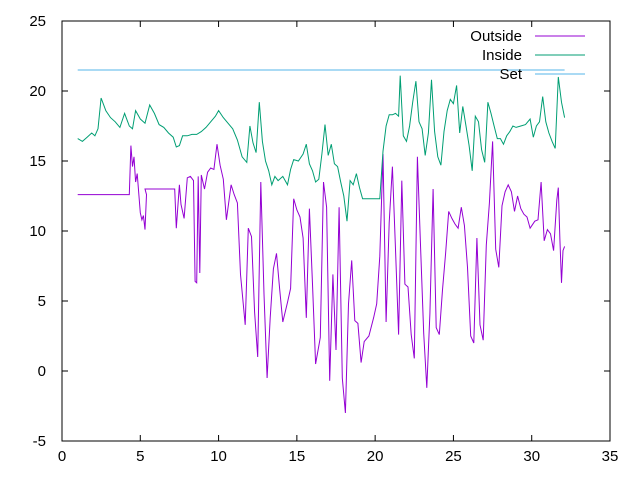  What do you see at coordinates (297, 456) in the screenshot?
I see `x-tick-label: 15` at bounding box center [297, 456].